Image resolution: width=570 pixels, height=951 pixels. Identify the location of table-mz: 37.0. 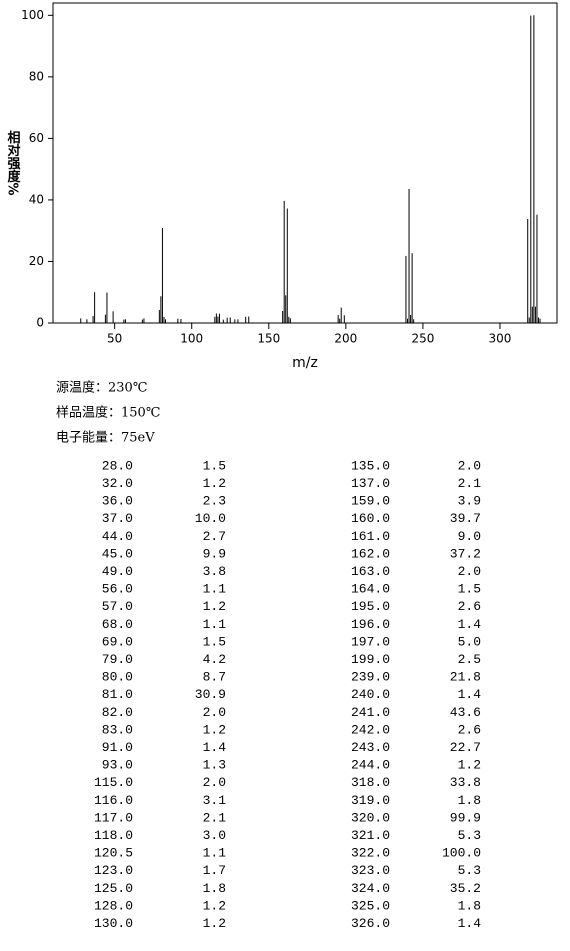
(117, 518).